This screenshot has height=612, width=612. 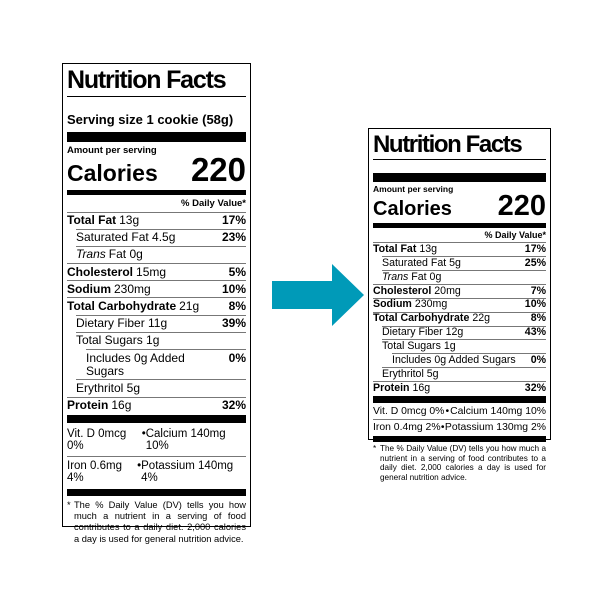 What do you see at coordinates (187, 472) in the screenshot?
I see `micronutrient-right: Potassium 140mg 4%` at bounding box center [187, 472].